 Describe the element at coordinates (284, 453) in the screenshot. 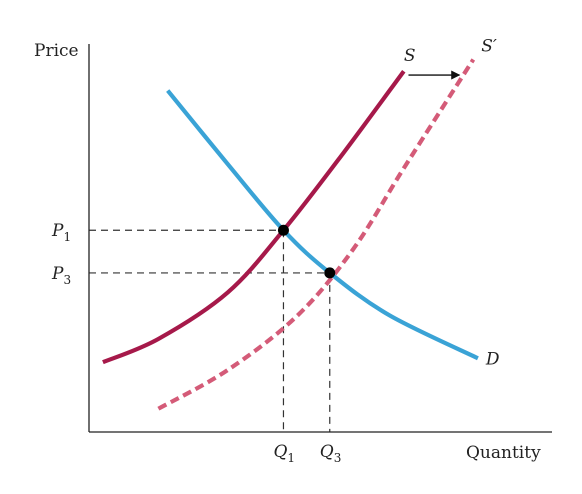

I see `x-tick-label-1: Q1` at that location.